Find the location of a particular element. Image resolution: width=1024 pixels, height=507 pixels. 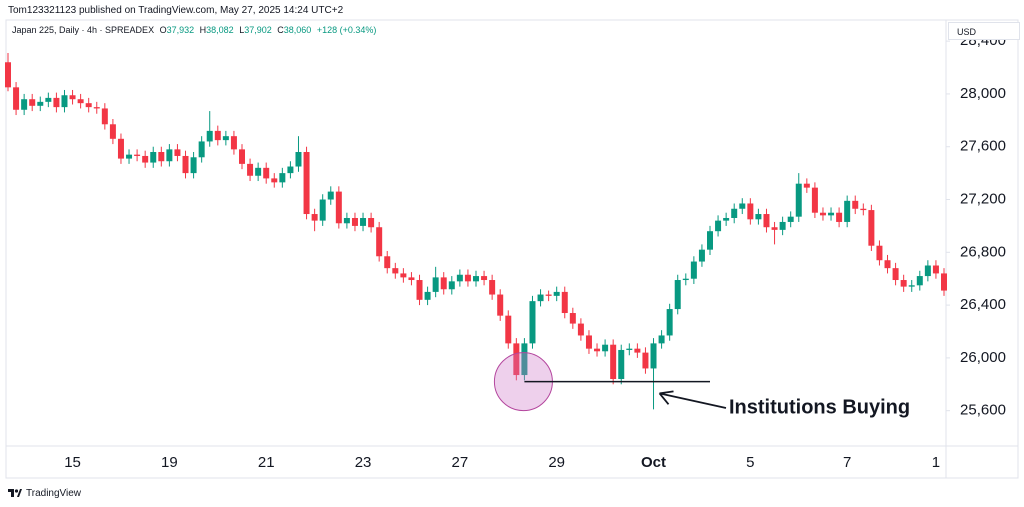

x-tick-label: 27 is located at coordinates (460, 462).